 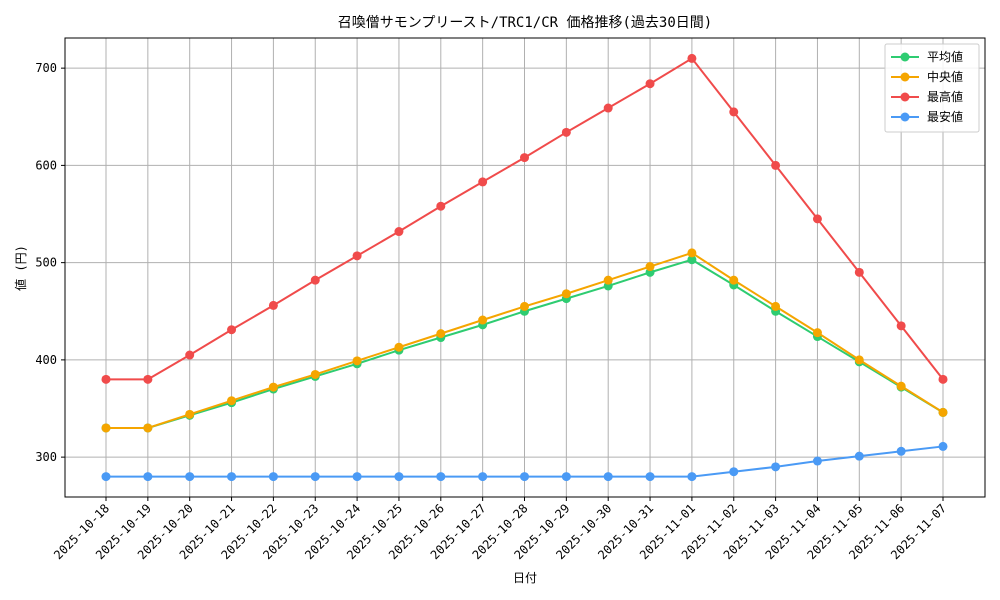 What do you see at coordinates (46, 68) in the screenshot?
I see `y-tick-label: 700` at bounding box center [46, 68].